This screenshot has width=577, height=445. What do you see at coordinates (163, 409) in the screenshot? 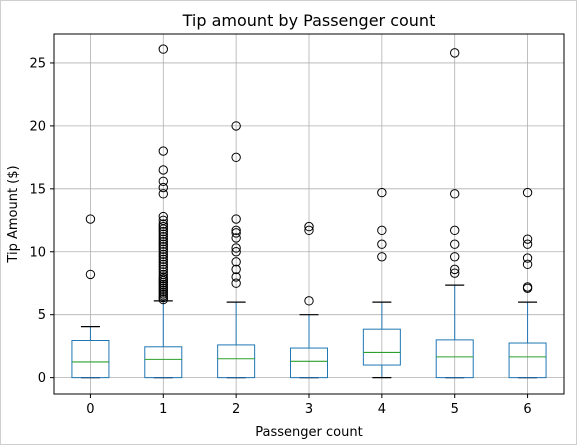
I see `x-tick-label: 1` at bounding box center [163, 409].